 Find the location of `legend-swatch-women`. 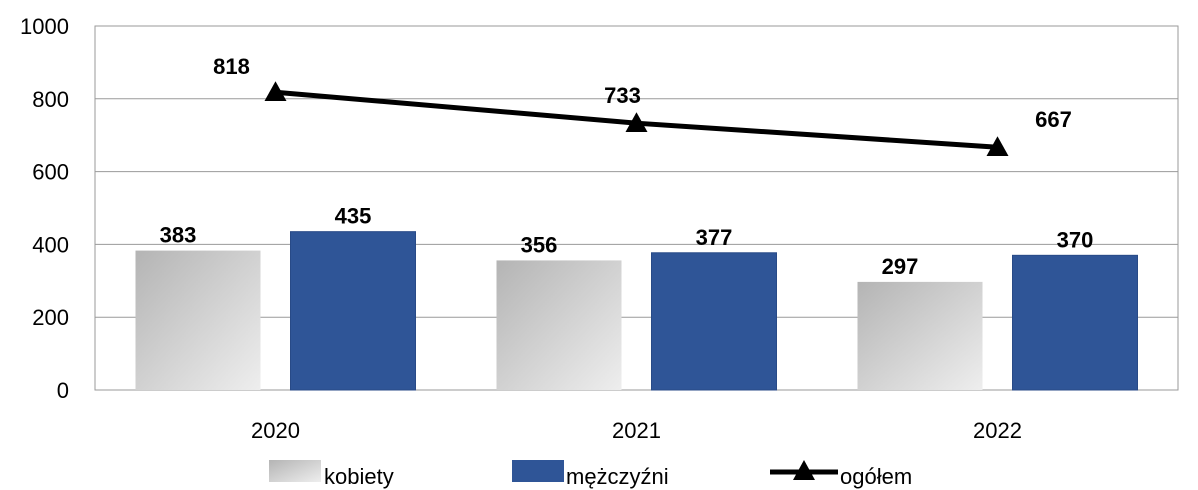

legend-swatch-women is located at coordinates (295, 471).